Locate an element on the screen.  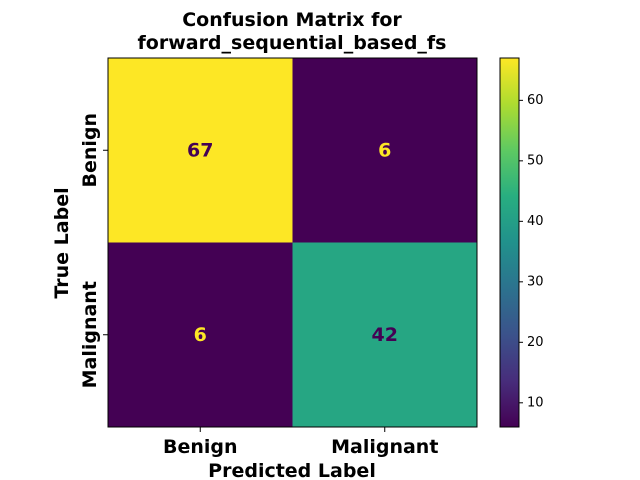
cell-value-0-1: 6 is located at coordinates (384, 150).